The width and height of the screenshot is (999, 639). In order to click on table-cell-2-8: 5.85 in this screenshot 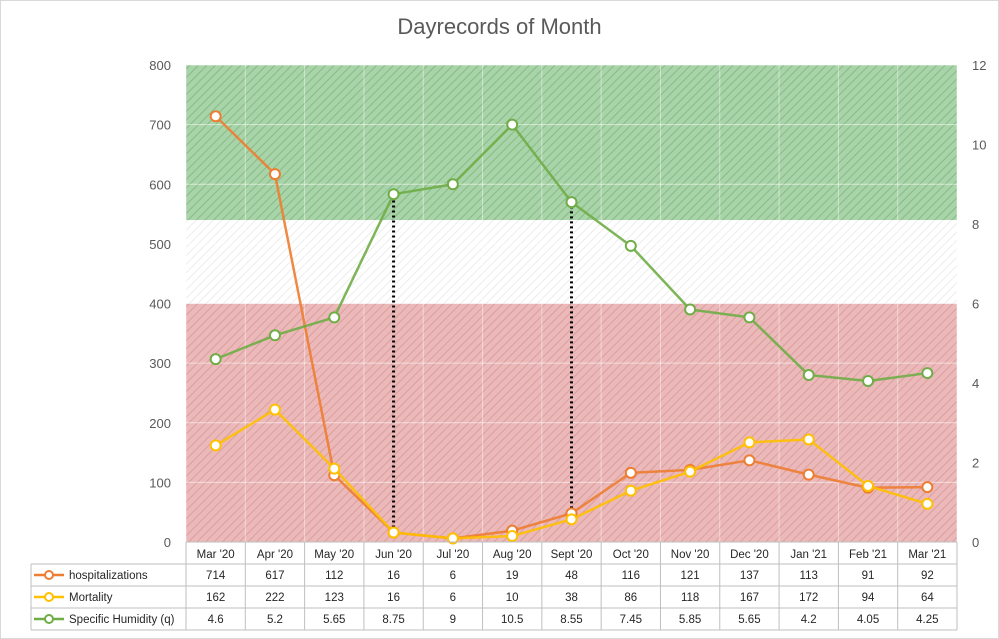, I will do `click(690, 620)`.